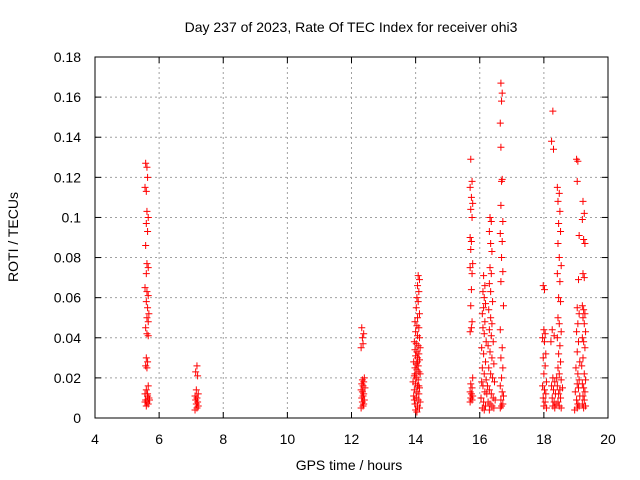 Image resolution: width=640 pixels, height=480 pixels. Describe the element at coordinates (95, 439) in the screenshot. I see `x-tick-label: 4` at that location.